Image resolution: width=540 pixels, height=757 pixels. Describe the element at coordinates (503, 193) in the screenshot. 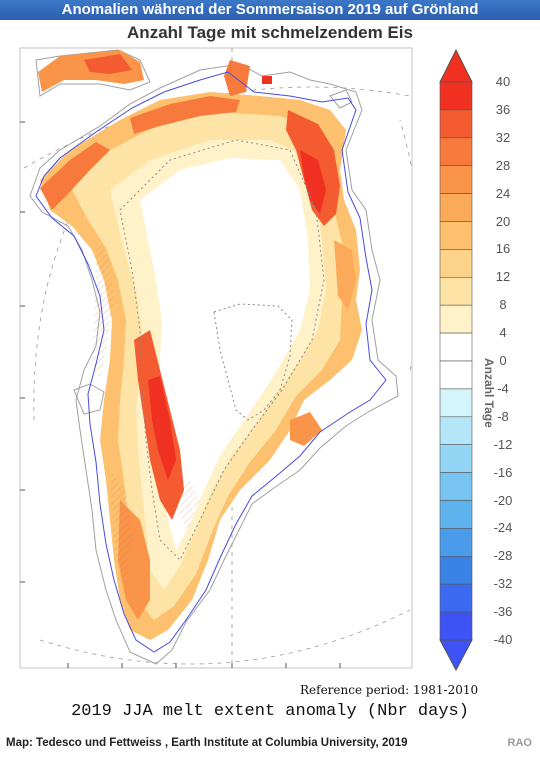

I see `colorbar-tick-label: 24` at that location.